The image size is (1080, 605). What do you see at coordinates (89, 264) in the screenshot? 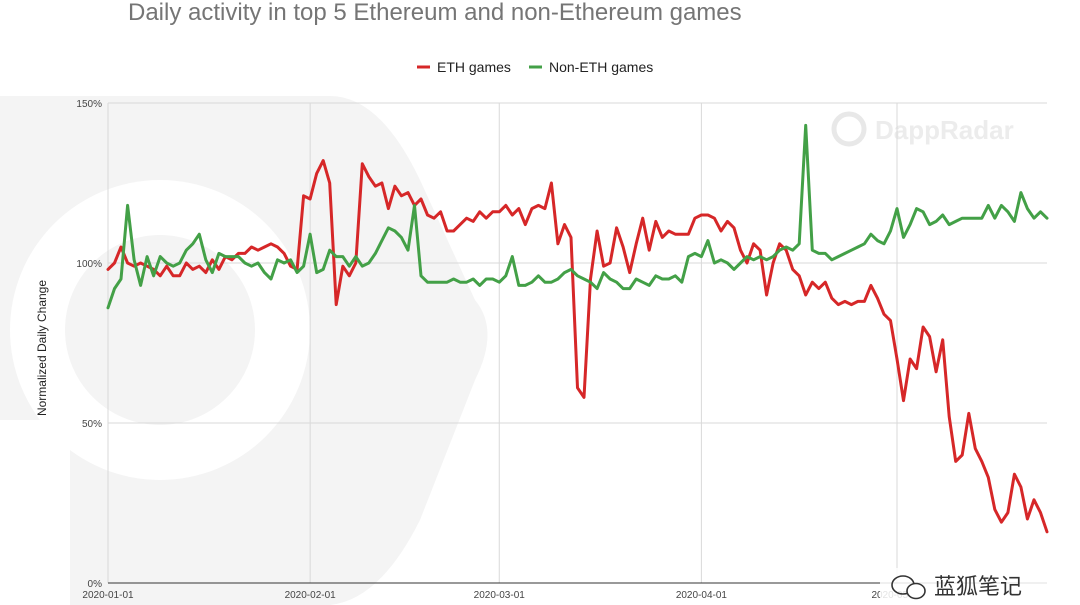
I see `y-tick-label: 100%` at bounding box center [89, 264].